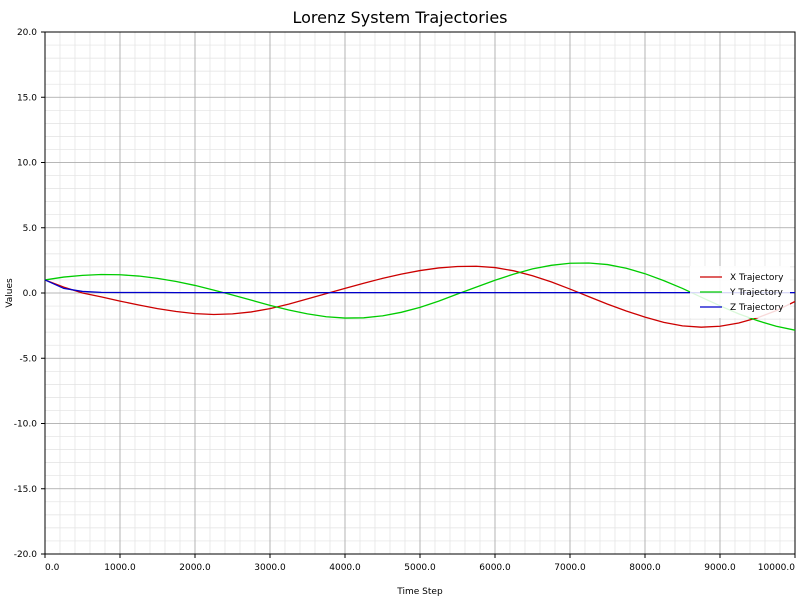 The width and height of the screenshot is (800, 600). Describe the element at coordinates (28, 359) in the screenshot. I see `y-tick-label: -5.0` at that location.